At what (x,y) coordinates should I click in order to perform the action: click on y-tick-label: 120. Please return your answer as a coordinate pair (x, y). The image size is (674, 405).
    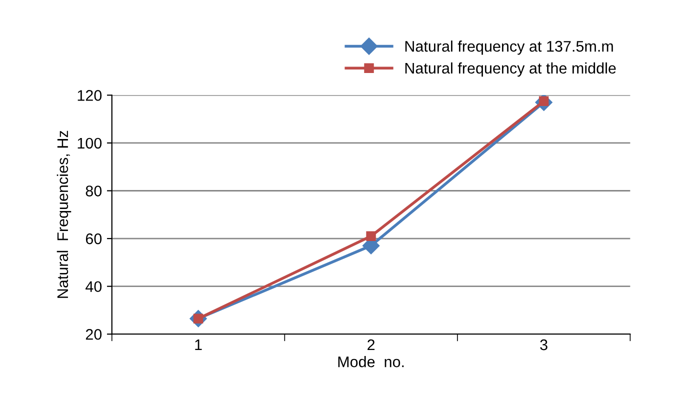
    Looking at the image, I should click on (90, 95).